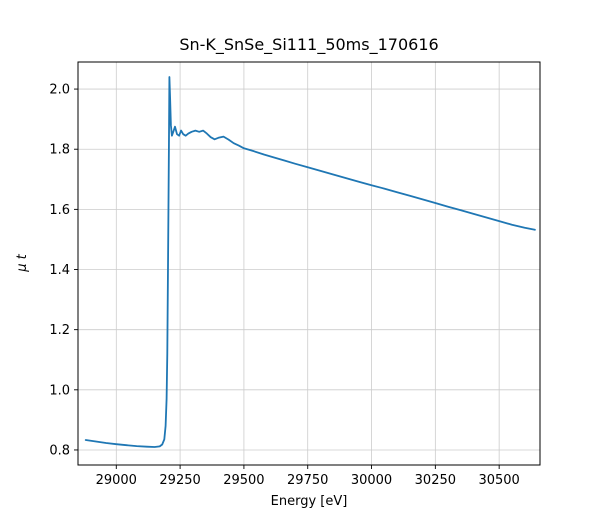 This screenshot has width=600, height=520. What do you see at coordinates (435, 480) in the screenshot?
I see `x-tick-label: 30250` at bounding box center [435, 480].